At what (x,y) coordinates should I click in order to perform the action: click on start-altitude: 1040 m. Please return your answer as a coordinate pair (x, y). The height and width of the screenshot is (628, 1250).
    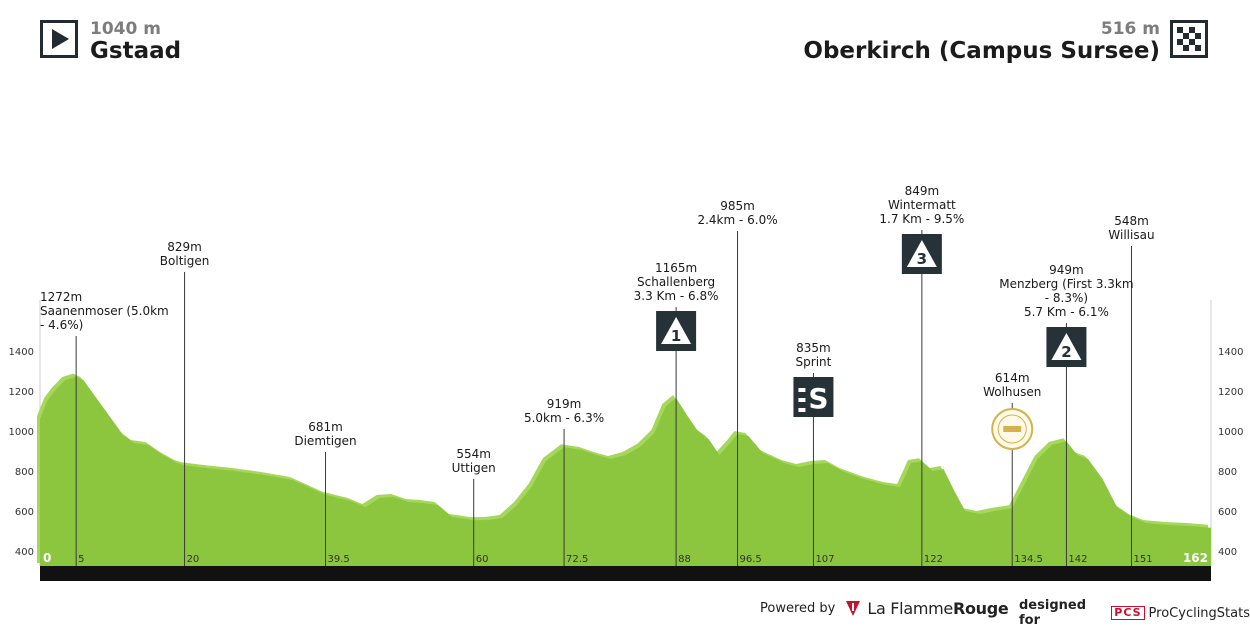
    Looking at the image, I should click on (125, 29).